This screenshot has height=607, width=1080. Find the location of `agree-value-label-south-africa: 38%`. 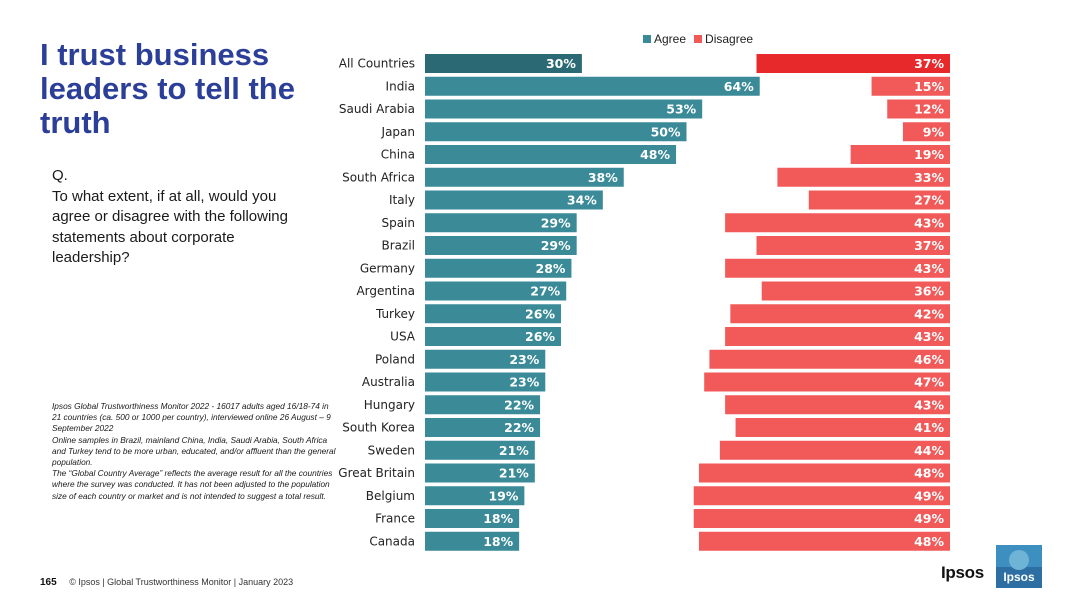

agree-value-label-south-africa: 38% is located at coordinates (603, 177).